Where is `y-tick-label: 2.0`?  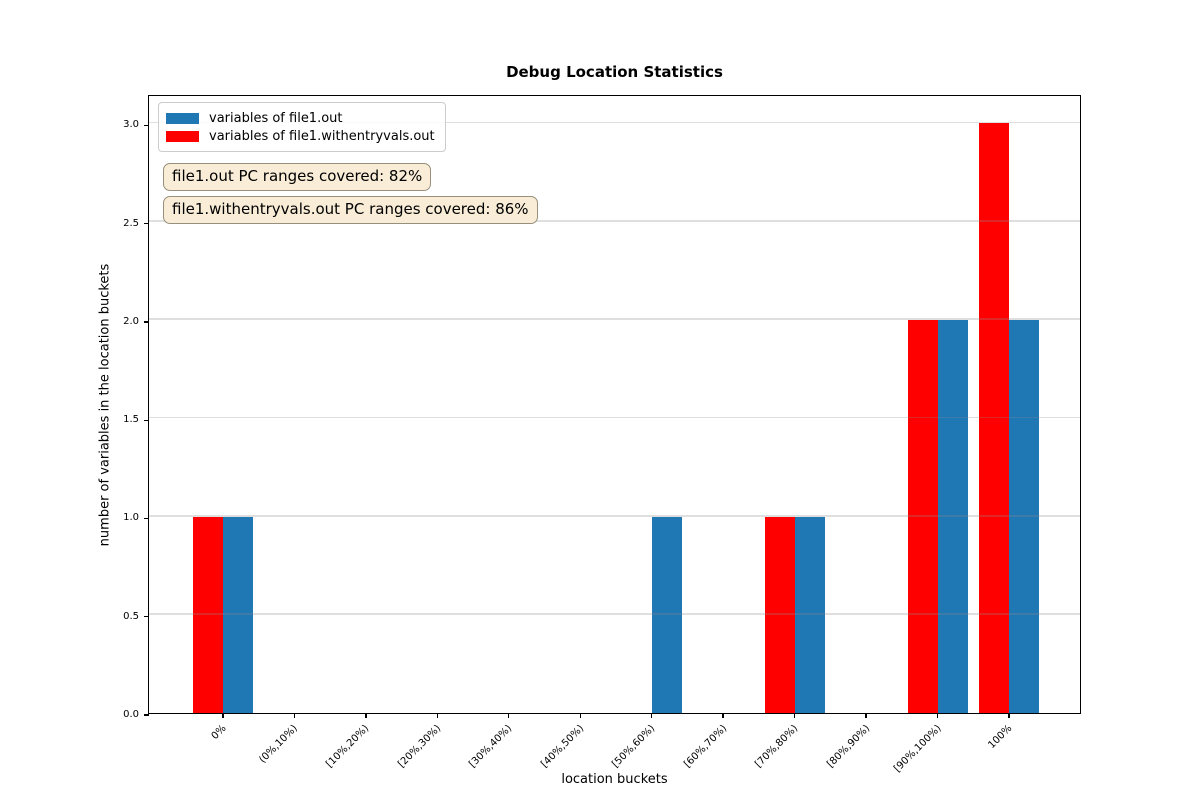 y-tick-label: 2.0 is located at coordinates (131, 321).